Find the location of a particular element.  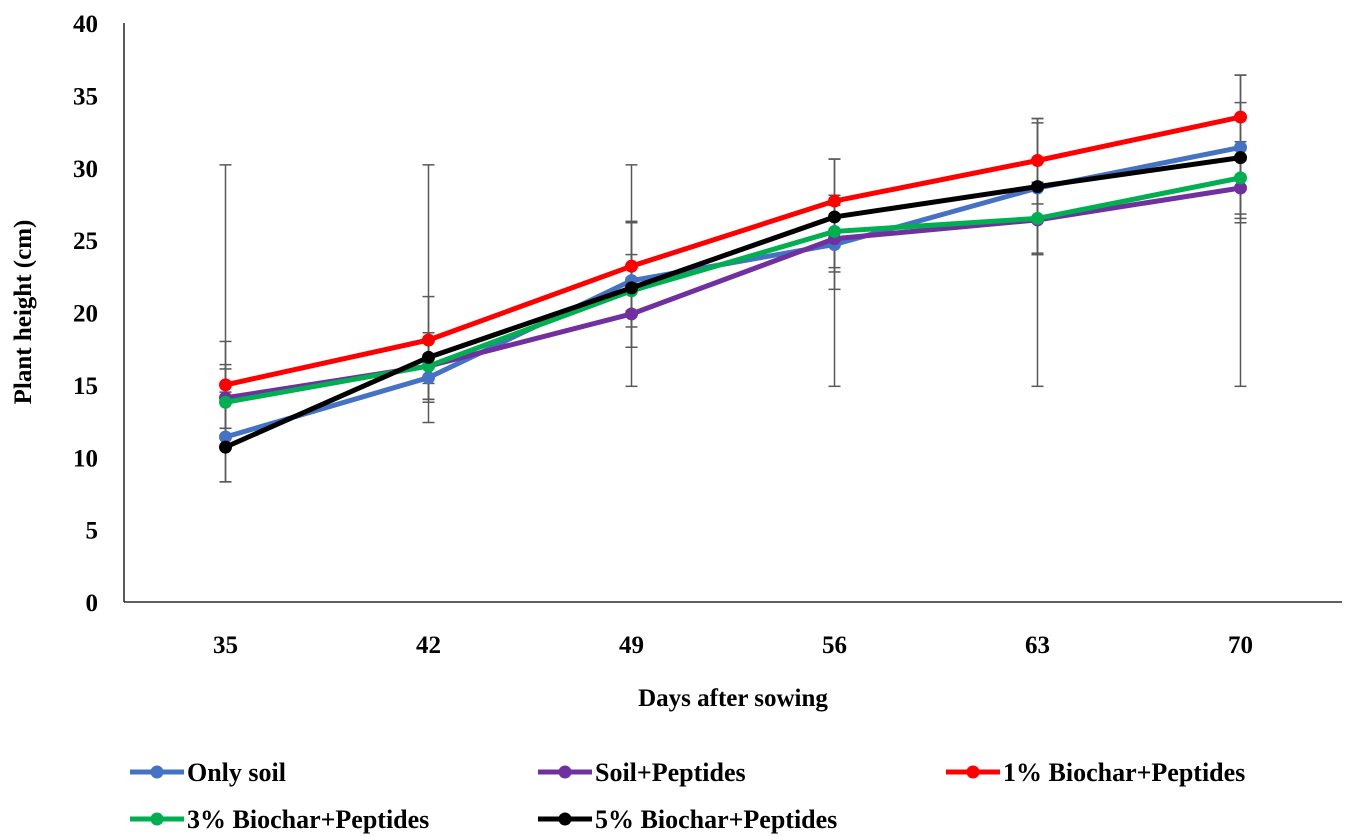

legend-item: 5% Biochar+Peptides is located at coordinates (687, 819).